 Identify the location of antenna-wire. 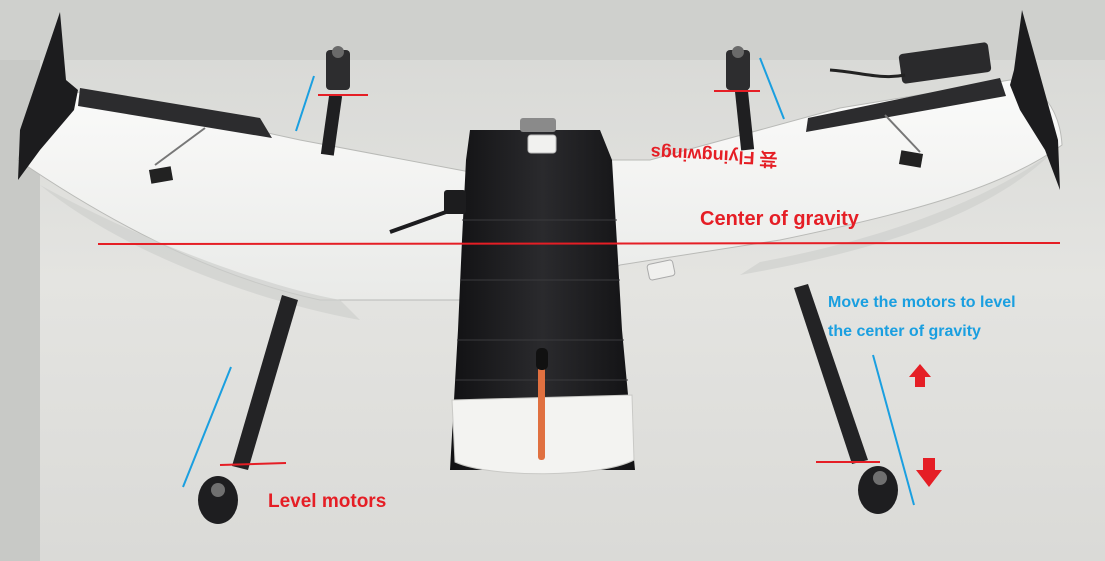
(418, 222).